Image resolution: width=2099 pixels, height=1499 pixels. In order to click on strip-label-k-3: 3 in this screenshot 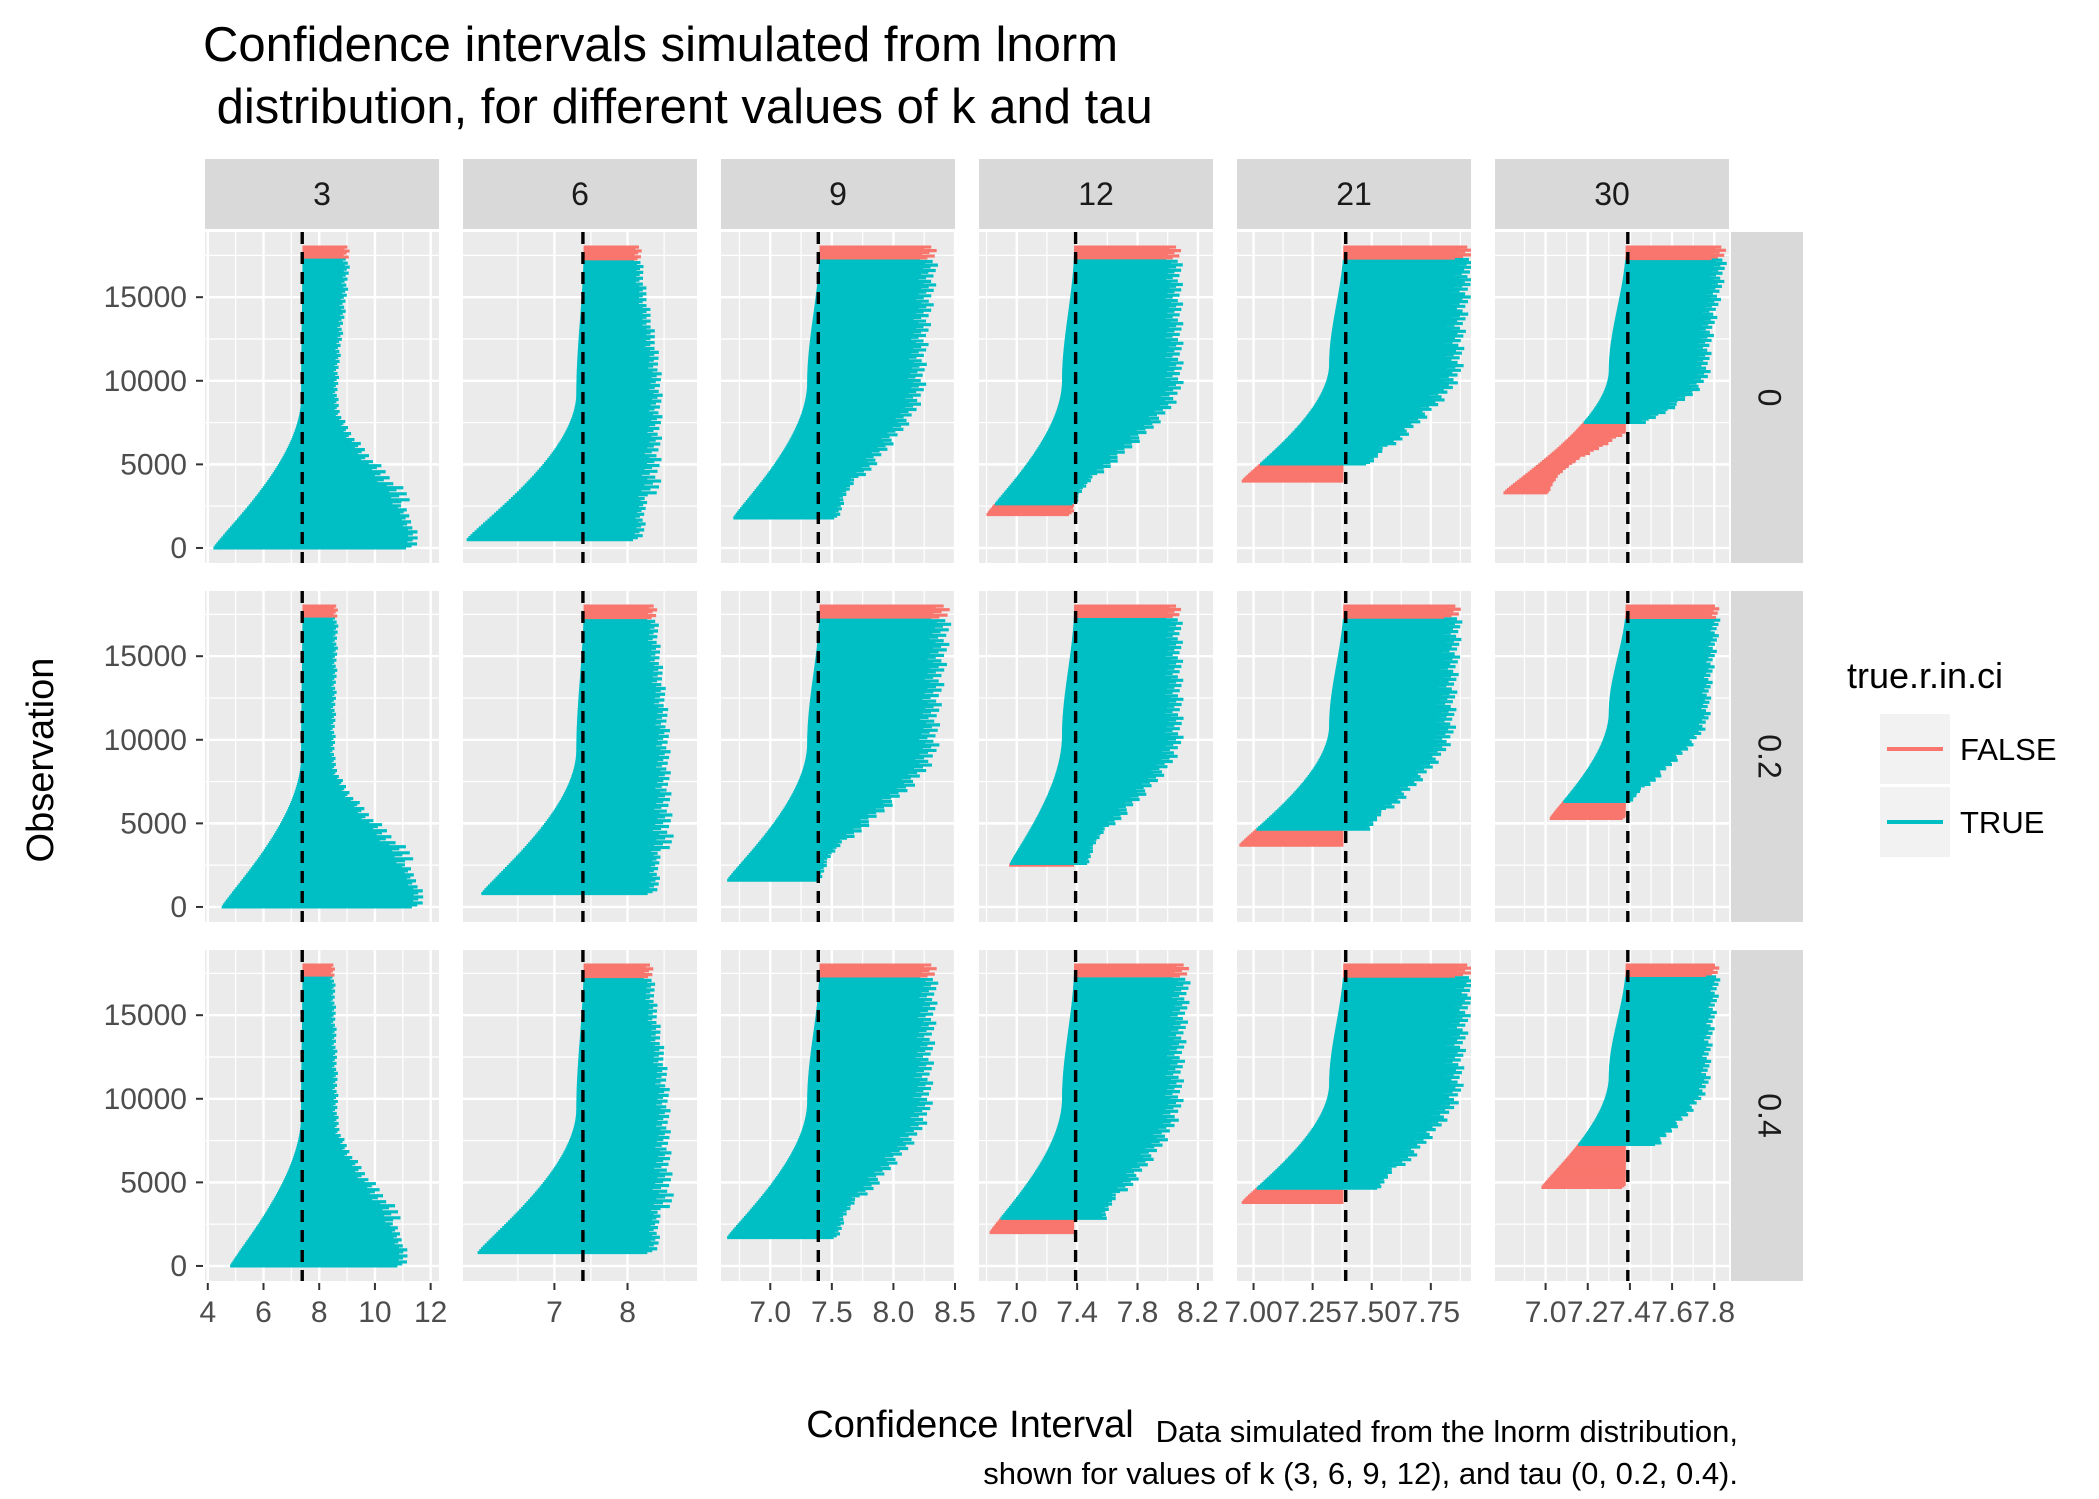, I will do `click(322, 194)`.